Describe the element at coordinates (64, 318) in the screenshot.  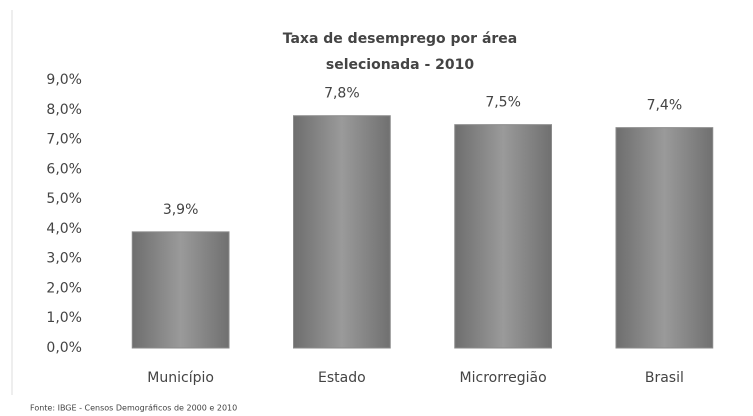
I see `y-tick-label: 1,0%` at that location.